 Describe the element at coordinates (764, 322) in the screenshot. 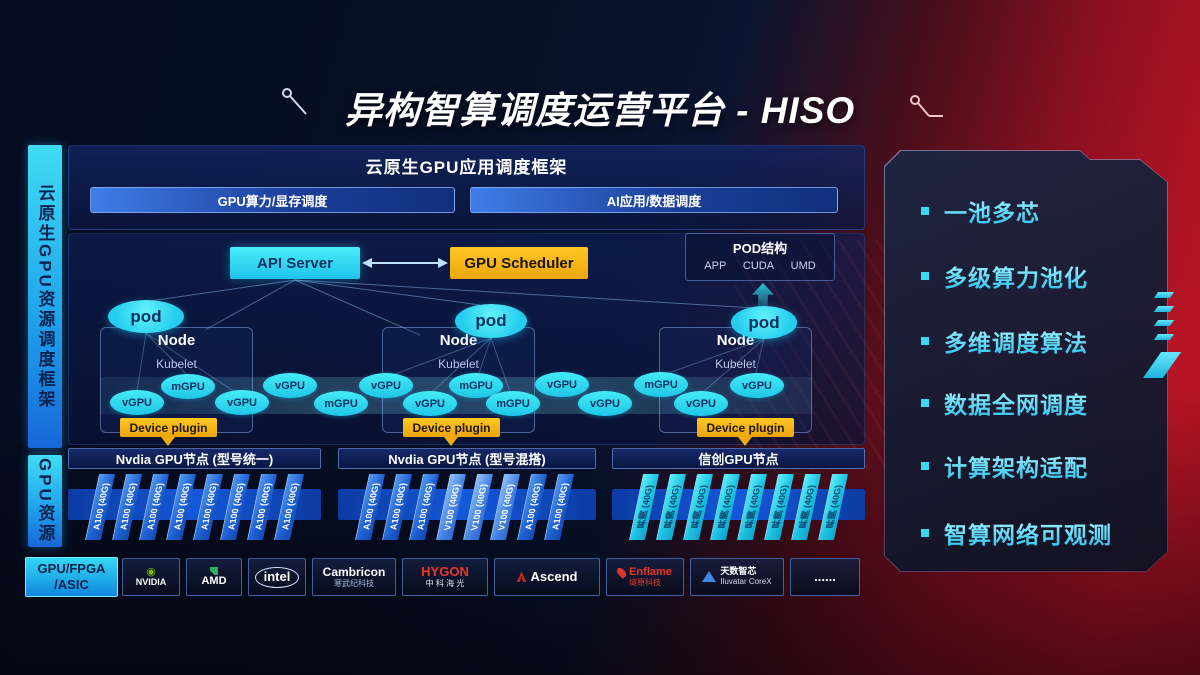

I see `pod-oval-3: pod` at that location.